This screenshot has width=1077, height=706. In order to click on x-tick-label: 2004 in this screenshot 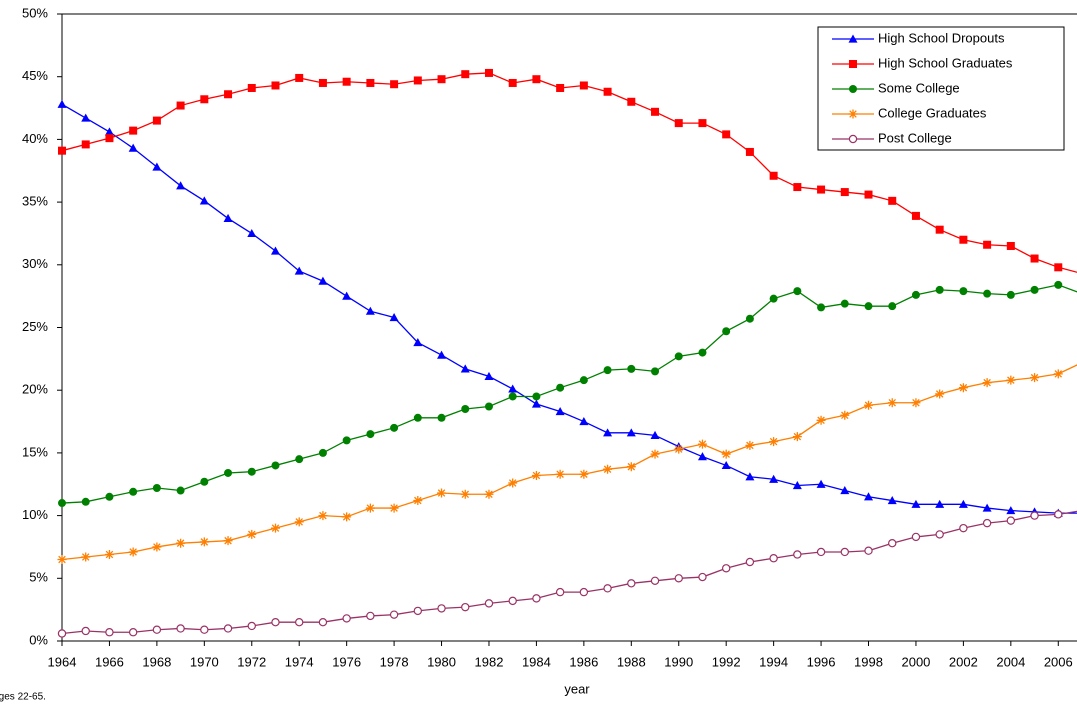, I will do `click(1010, 661)`.